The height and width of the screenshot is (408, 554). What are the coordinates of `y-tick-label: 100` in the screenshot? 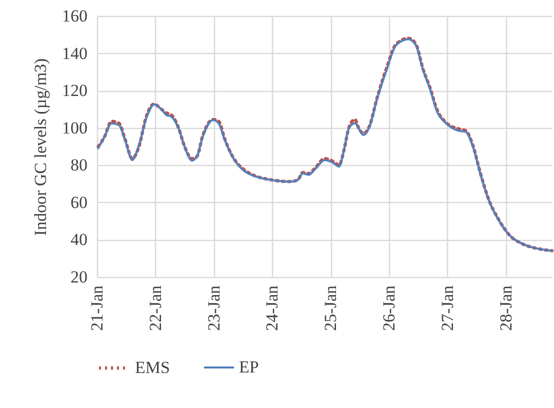 It's located at (75, 128).